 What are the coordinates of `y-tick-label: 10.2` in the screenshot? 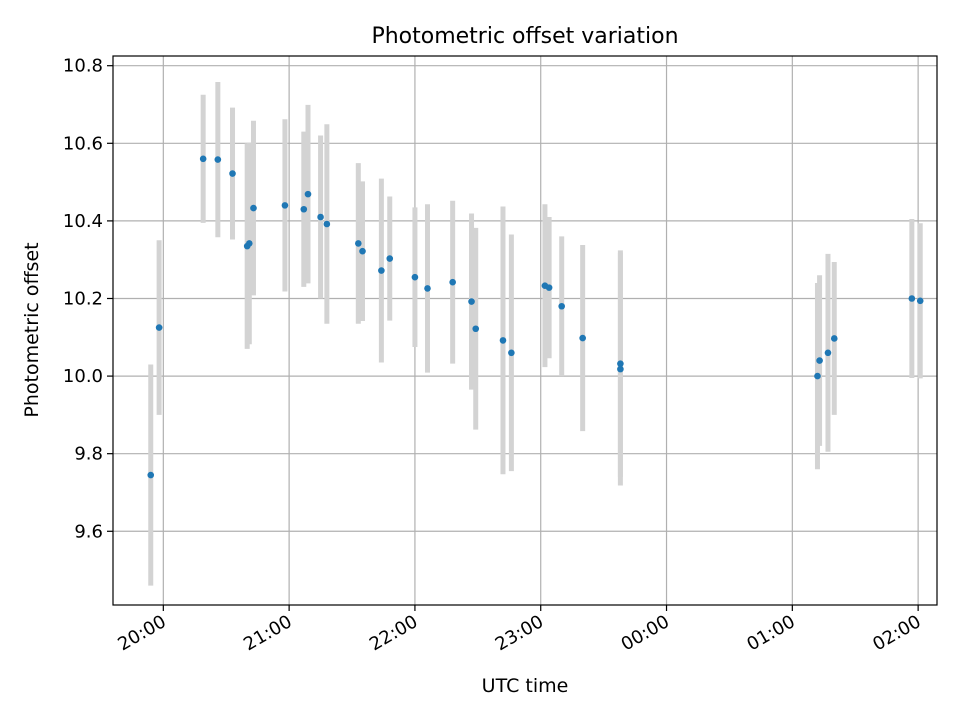 It's located at (83, 298).